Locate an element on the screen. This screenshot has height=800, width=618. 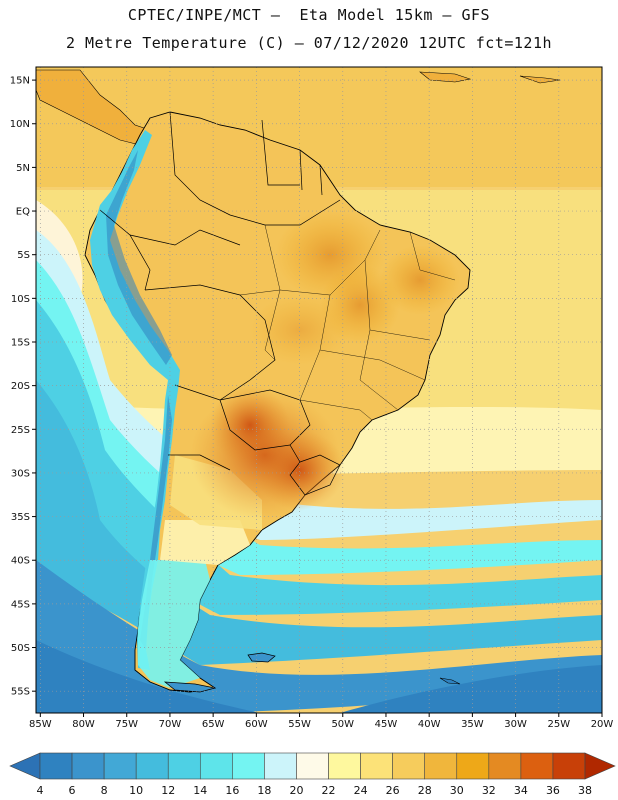
lat-tick-label: 25S is located at coordinates (20, 430).